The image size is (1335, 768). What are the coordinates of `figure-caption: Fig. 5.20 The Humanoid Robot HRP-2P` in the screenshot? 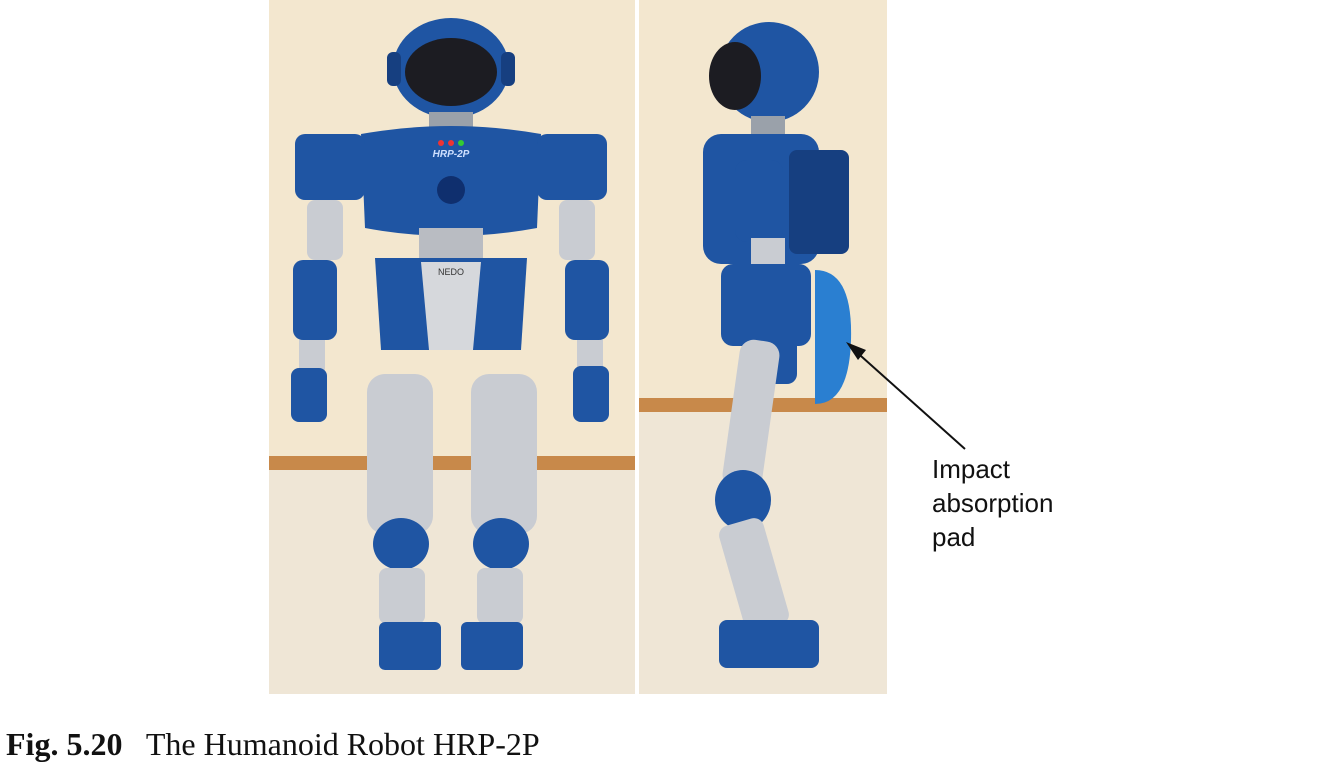 It's located at (273, 744).